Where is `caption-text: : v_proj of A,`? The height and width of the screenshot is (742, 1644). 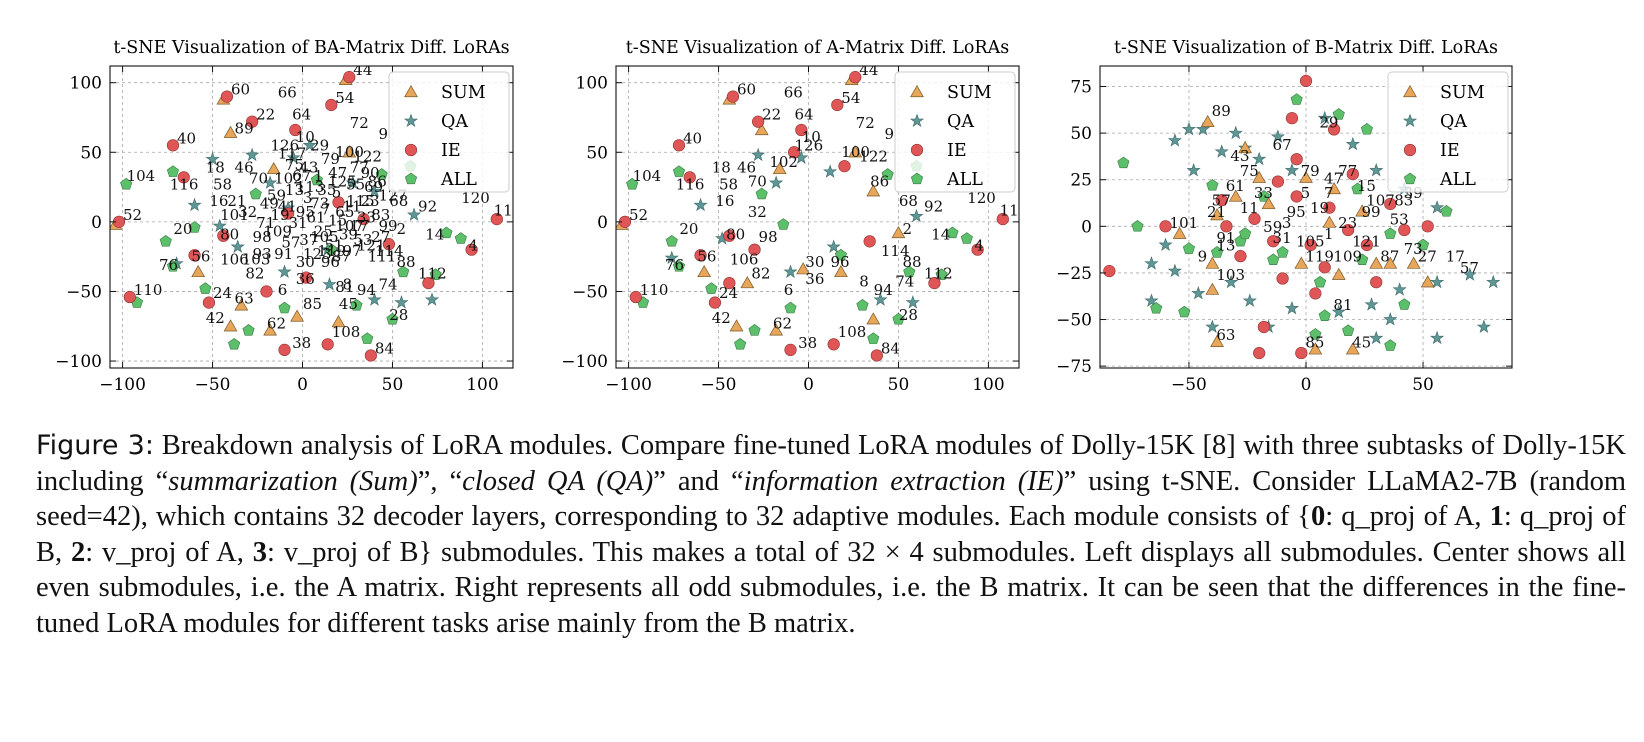 caption-text: : v_proj of A, is located at coordinates (169, 552).